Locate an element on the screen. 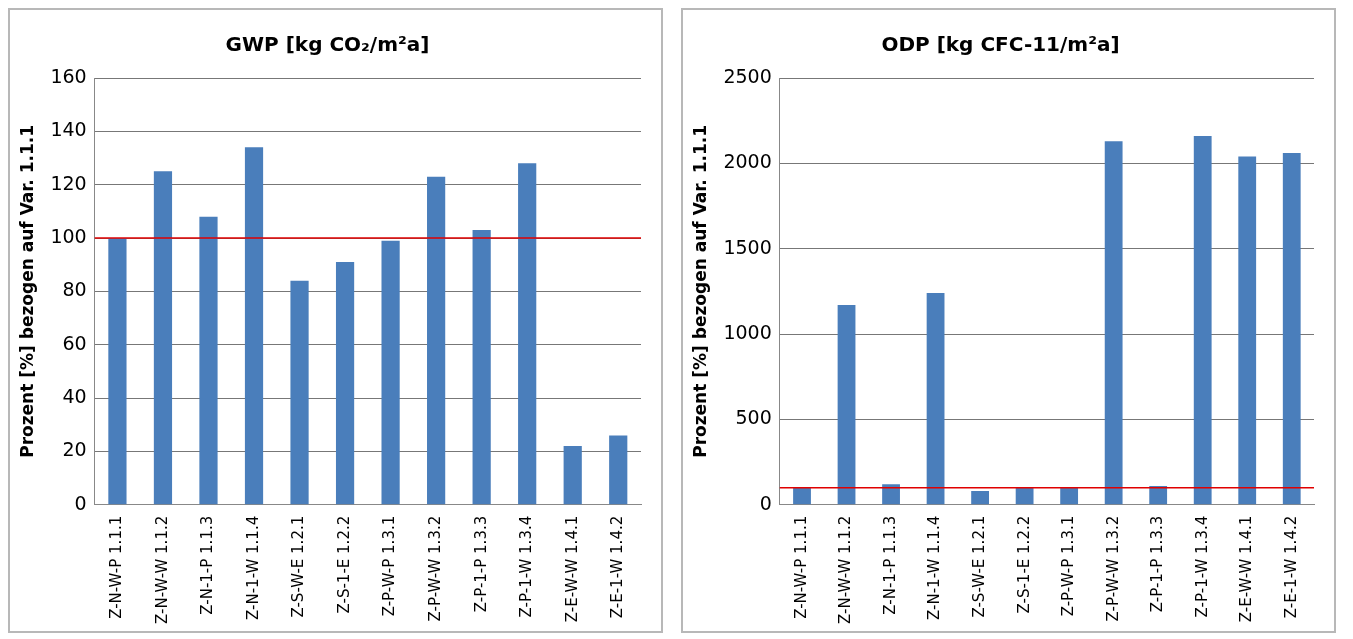  y-tick-label: 2500 is located at coordinates (747, 75).